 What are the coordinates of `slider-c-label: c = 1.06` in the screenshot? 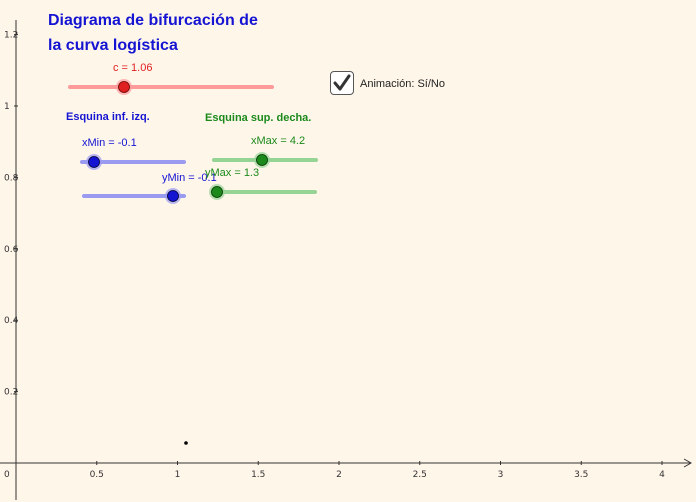 It's located at (133, 68).